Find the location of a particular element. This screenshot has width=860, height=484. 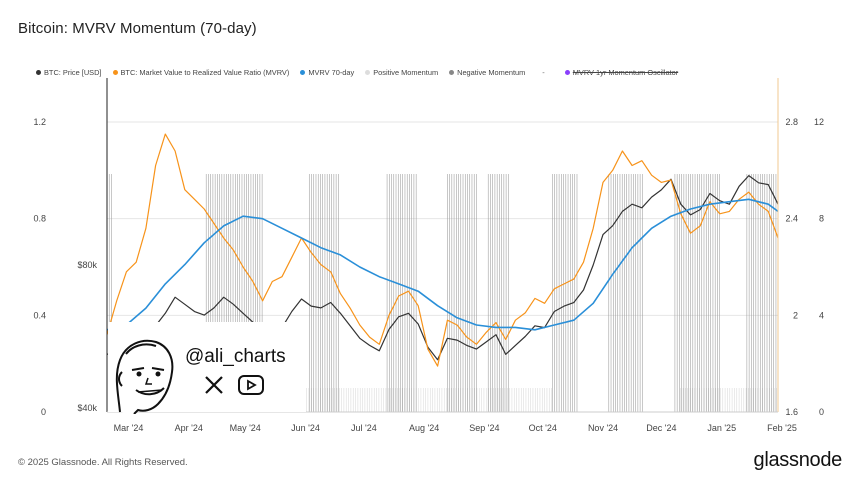

mvrv-tick-label: 1.6 is located at coordinates (791, 412).